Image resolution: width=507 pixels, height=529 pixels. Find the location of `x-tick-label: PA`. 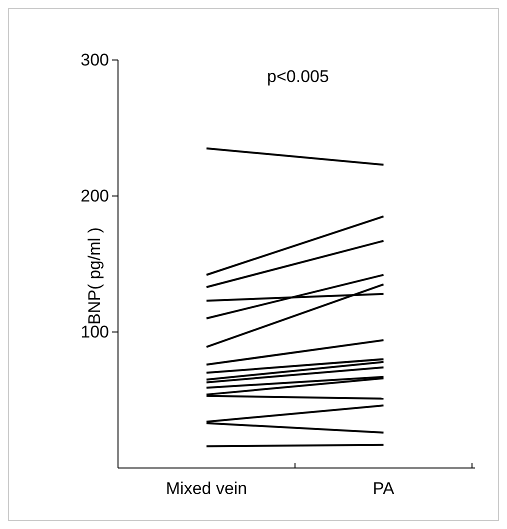

x-tick-label: PA is located at coordinates (383, 488).